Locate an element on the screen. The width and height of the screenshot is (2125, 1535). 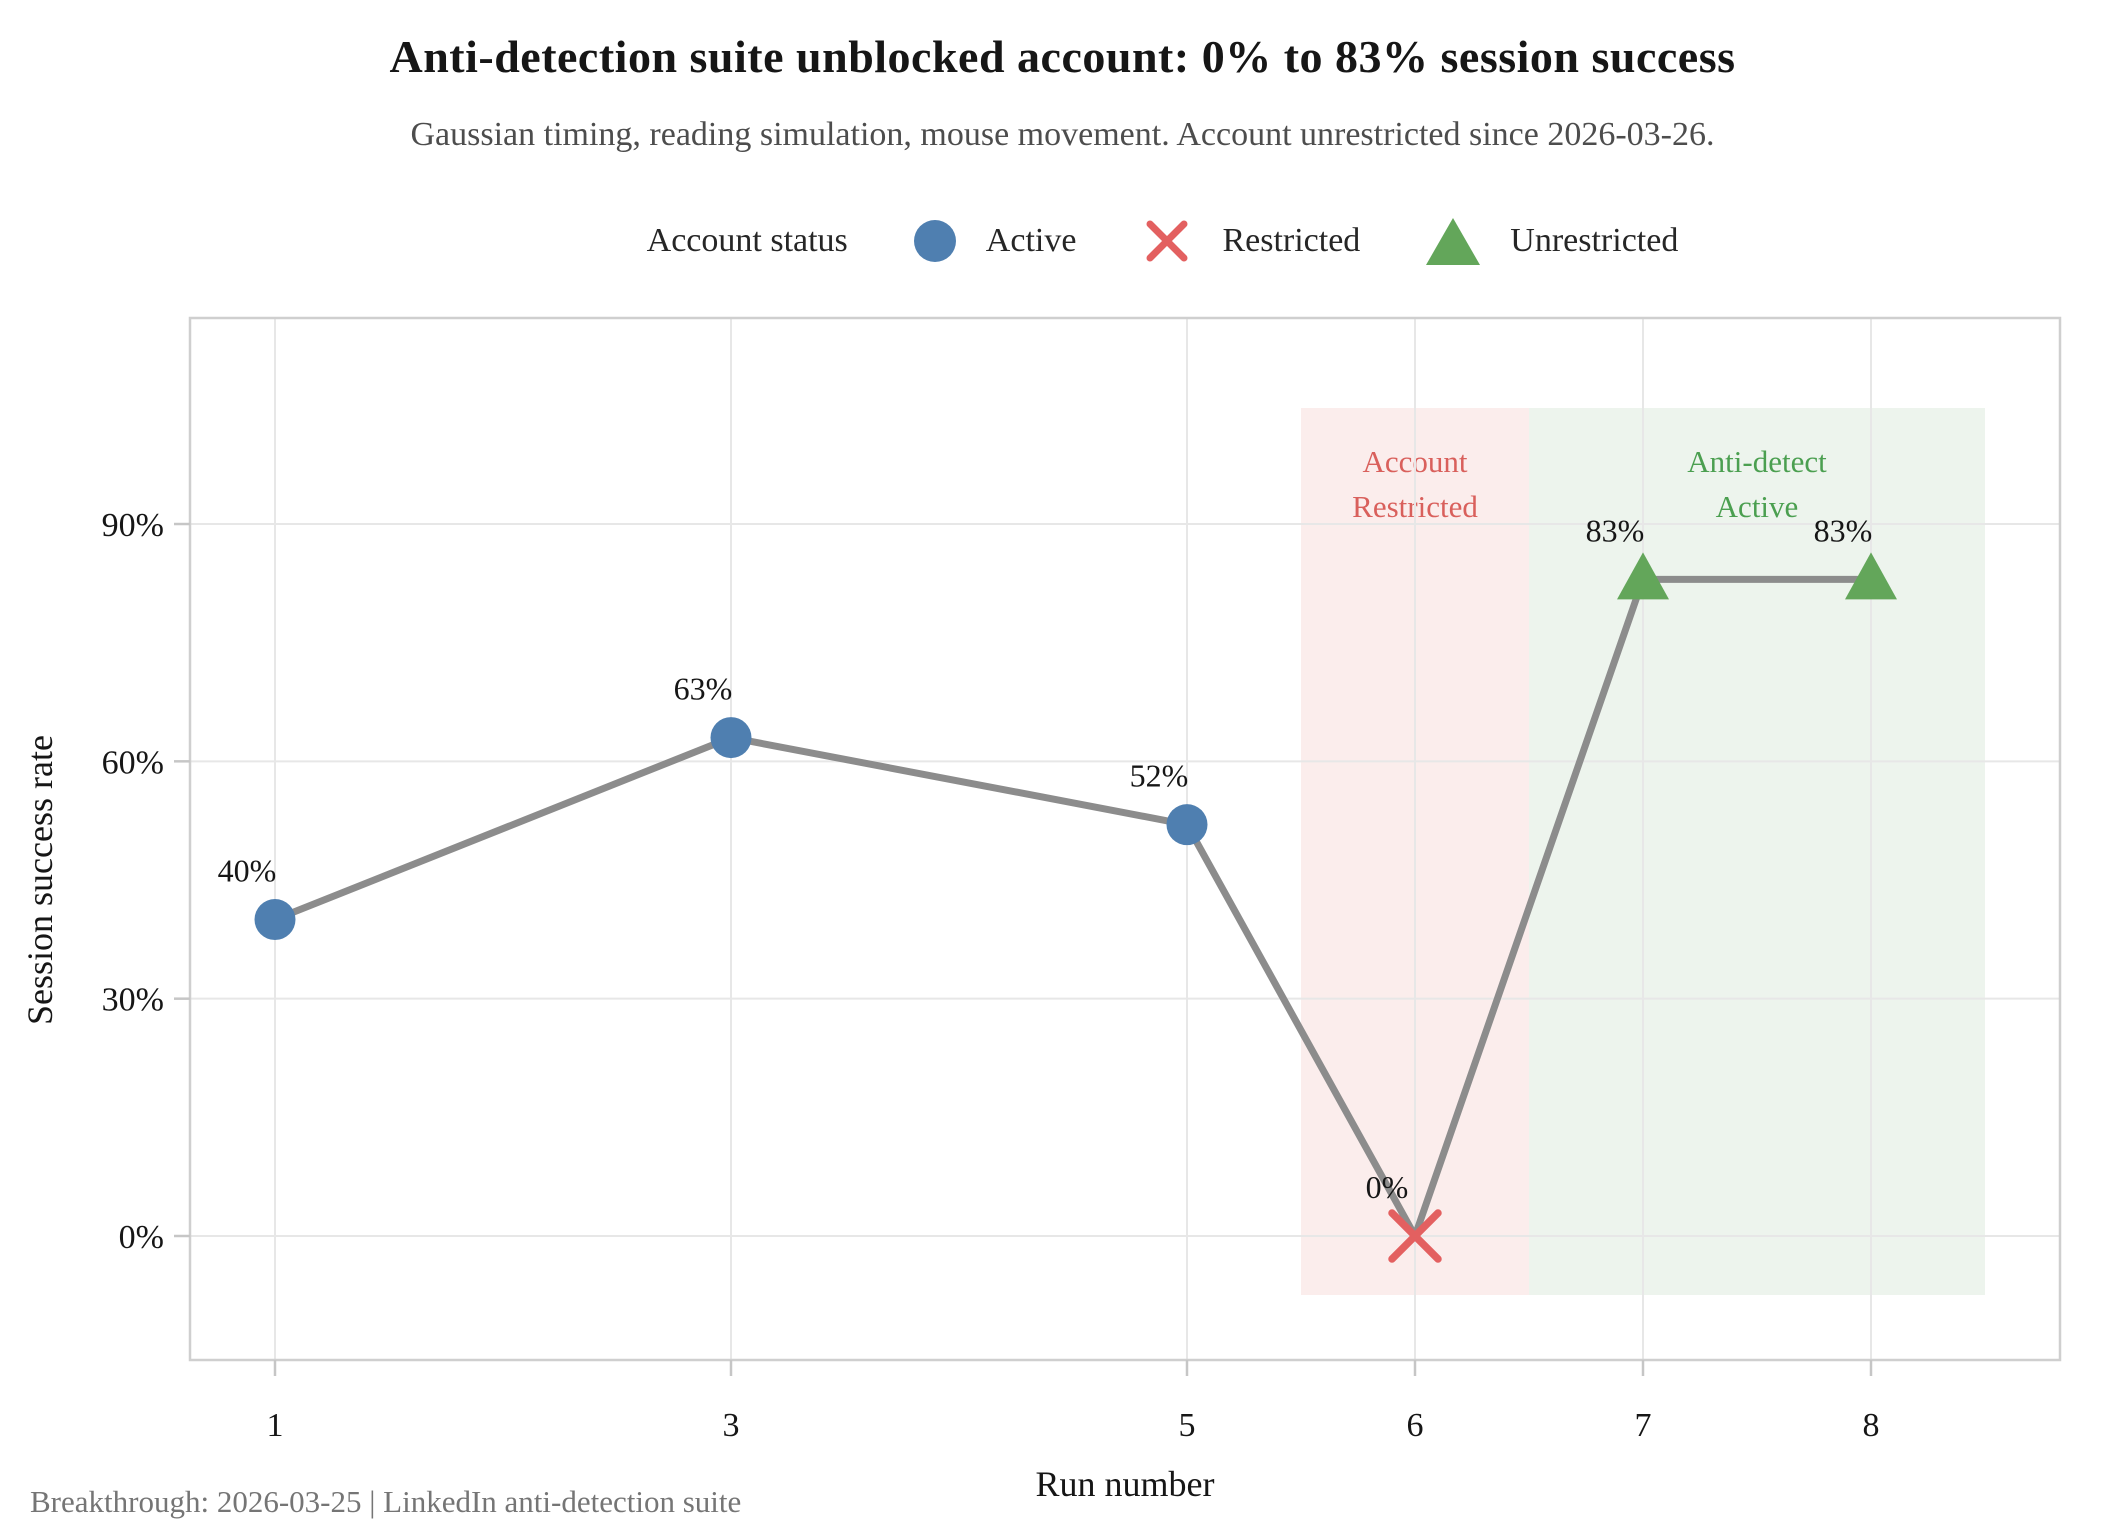
legend-item-unrestricted-label: Unrestricted is located at coordinates (1594, 240).